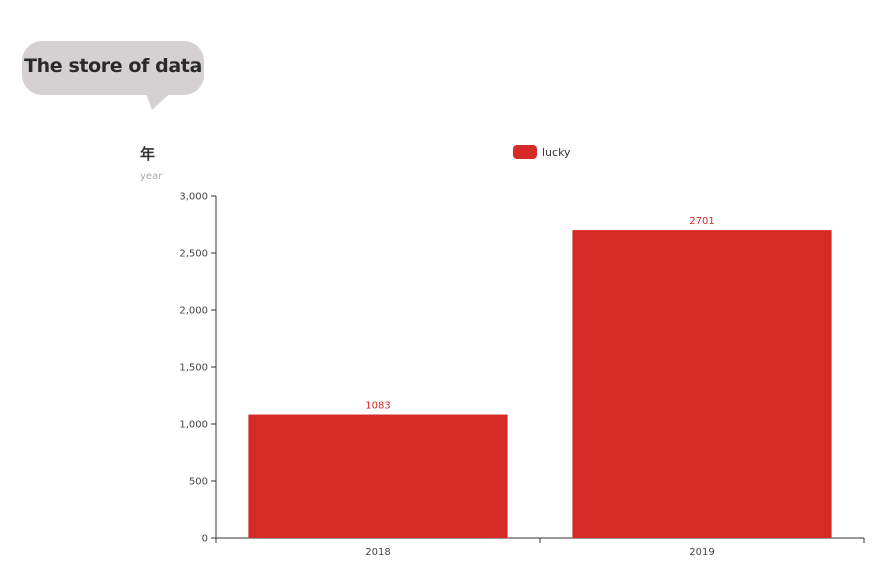  Describe the element at coordinates (556, 152) in the screenshot. I see `legend-label: lucky` at that location.